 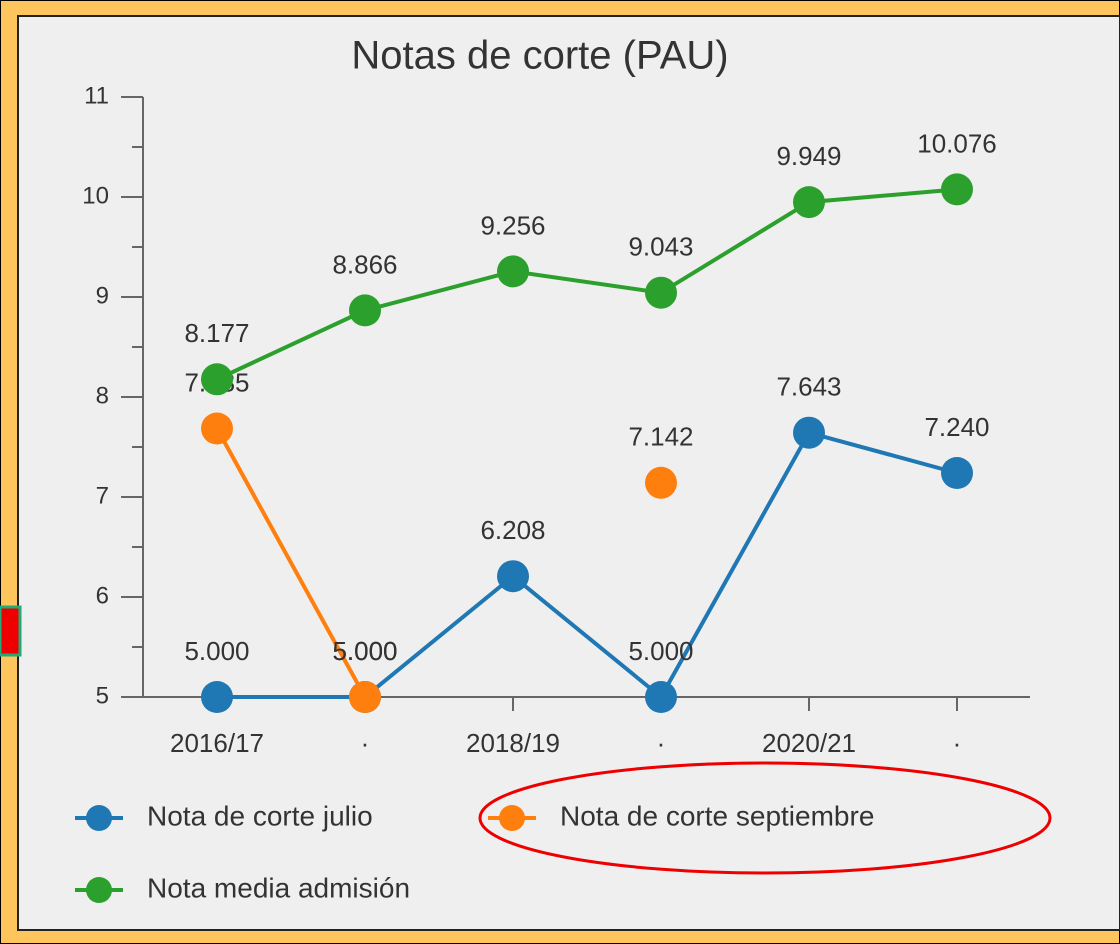 What do you see at coordinates (717, 815) in the screenshot?
I see `legend-label: Nota de corte septiembre` at bounding box center [717, 815].